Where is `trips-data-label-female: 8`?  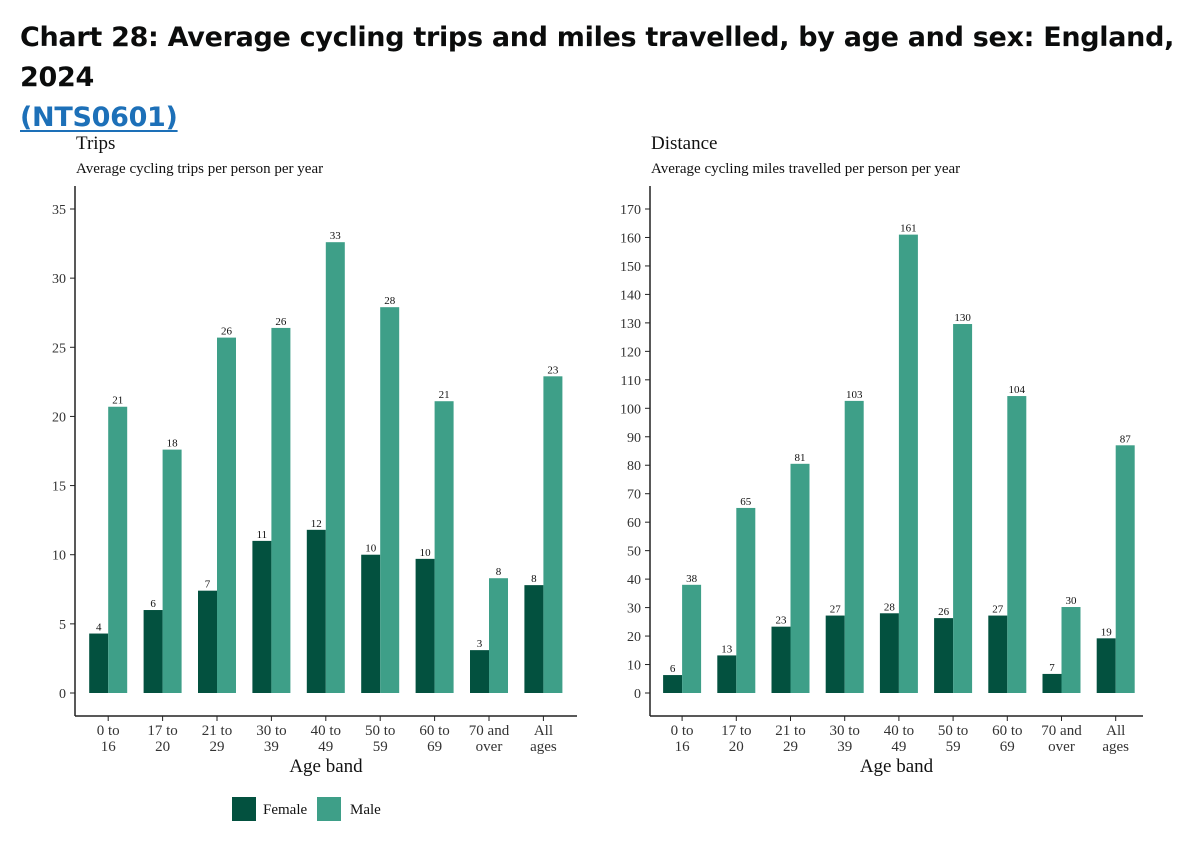 trips-data-label-female: 8 is located at coordinates (534, 579).